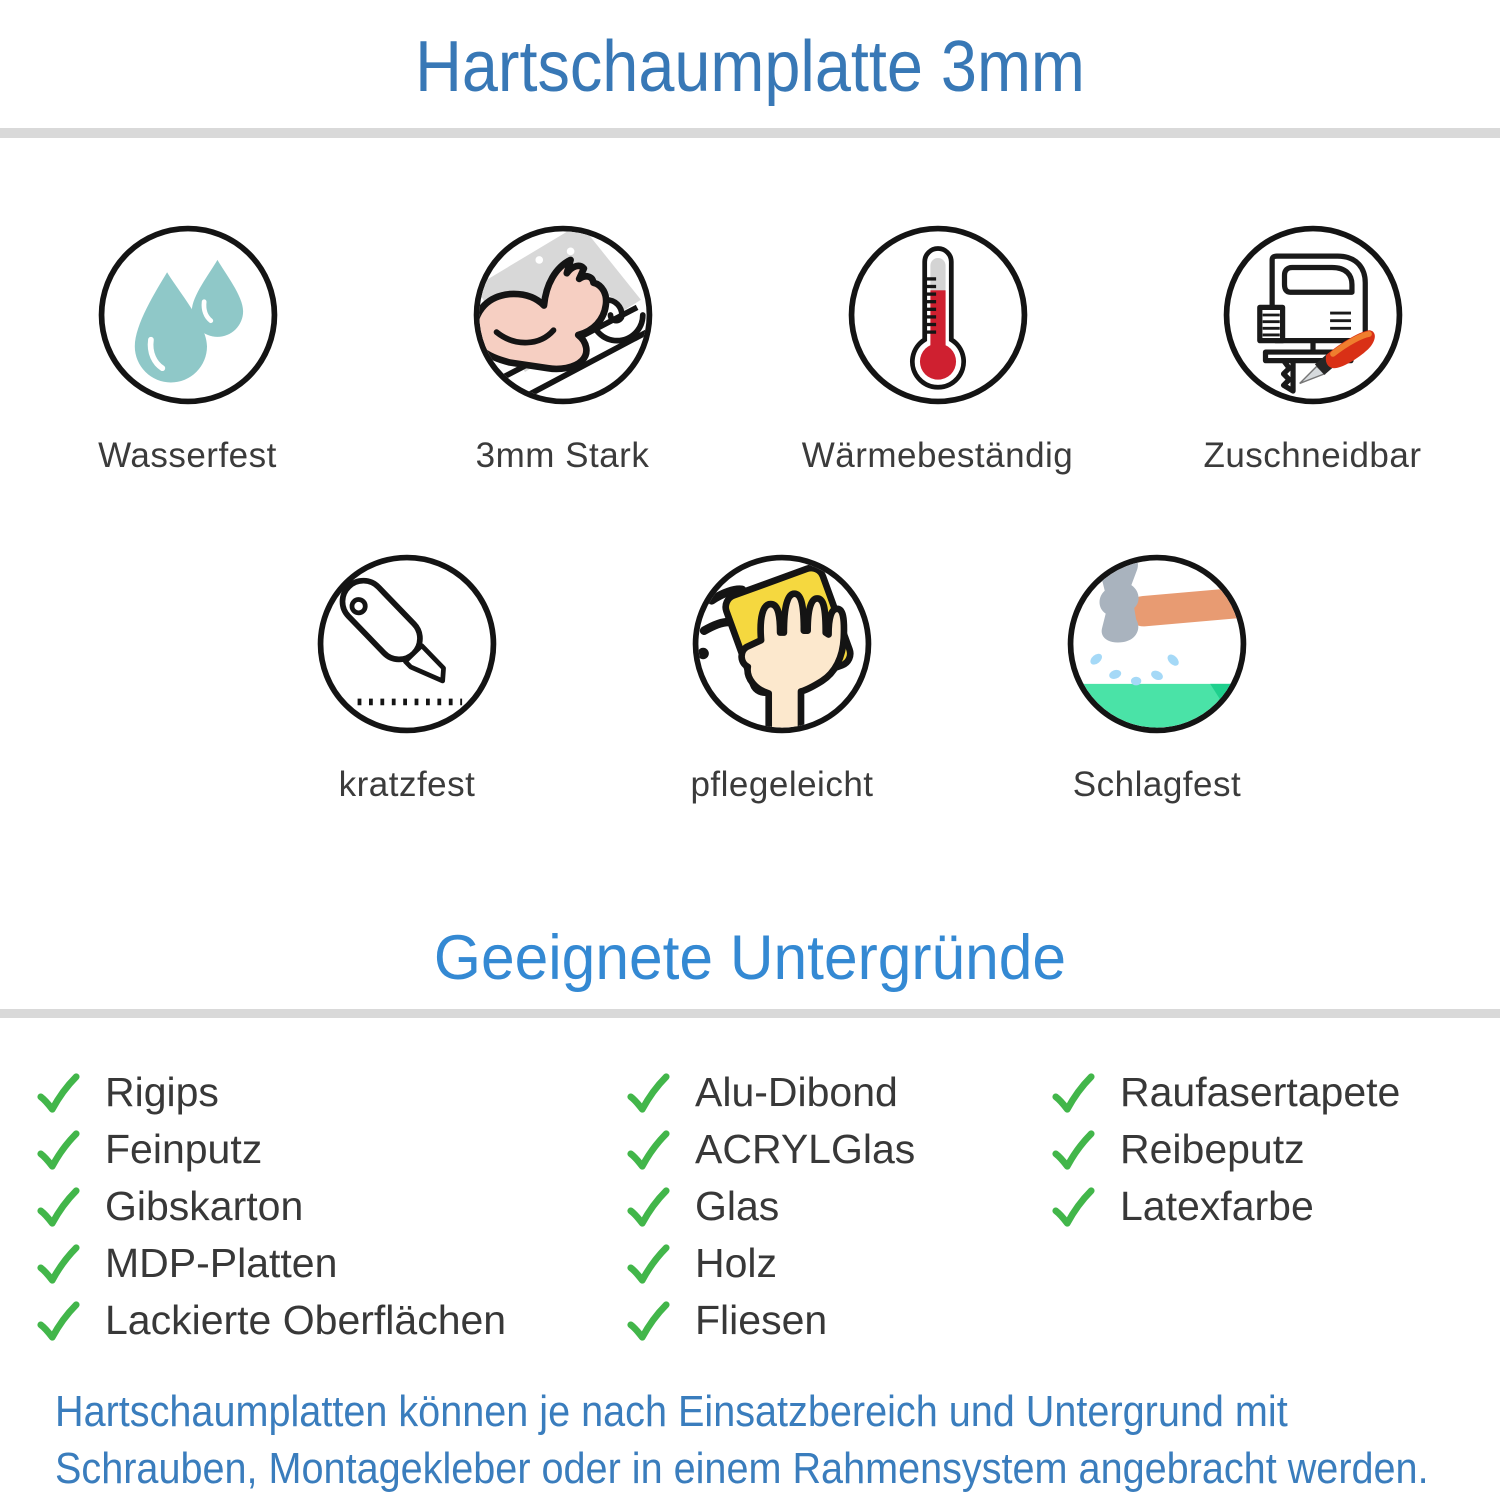 The height and width of the screenshot is (1500, 1500). I want to click on list-item: Fliesen, so click(837, 1320).